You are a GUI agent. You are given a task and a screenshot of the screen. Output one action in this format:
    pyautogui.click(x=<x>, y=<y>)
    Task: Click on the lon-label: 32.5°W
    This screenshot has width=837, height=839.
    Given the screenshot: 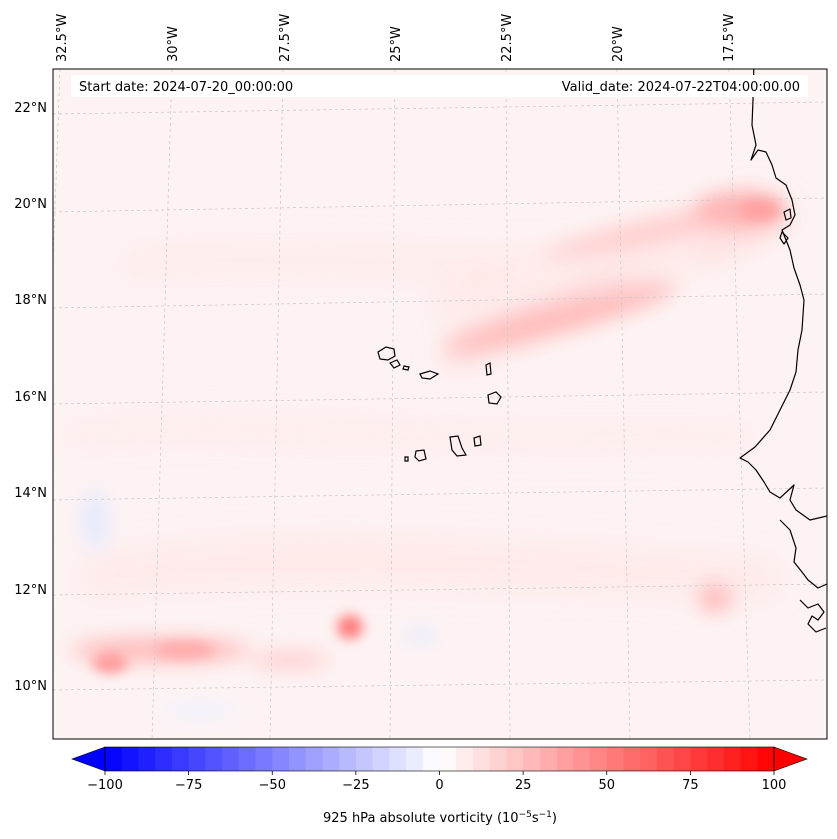 What is the action you would take?
    pyautogui.click(x=62, y=38)
    